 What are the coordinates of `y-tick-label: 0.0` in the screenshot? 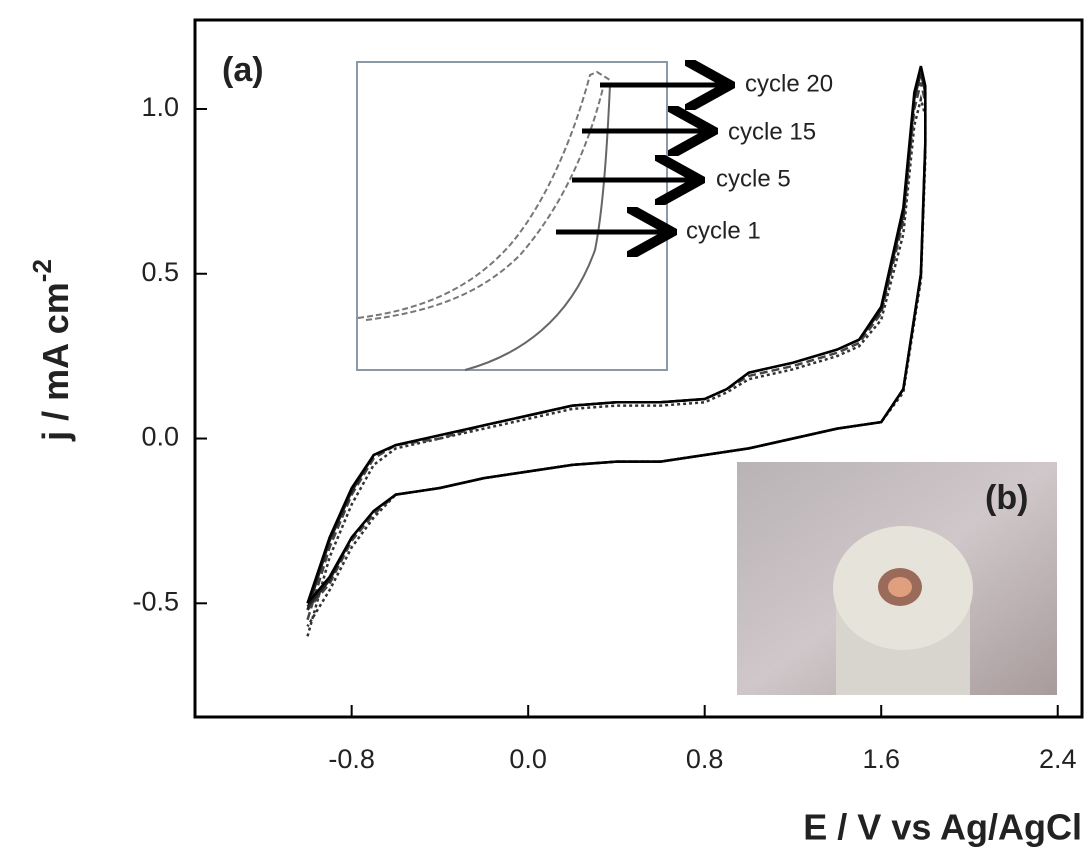 It's located at (160, 437).